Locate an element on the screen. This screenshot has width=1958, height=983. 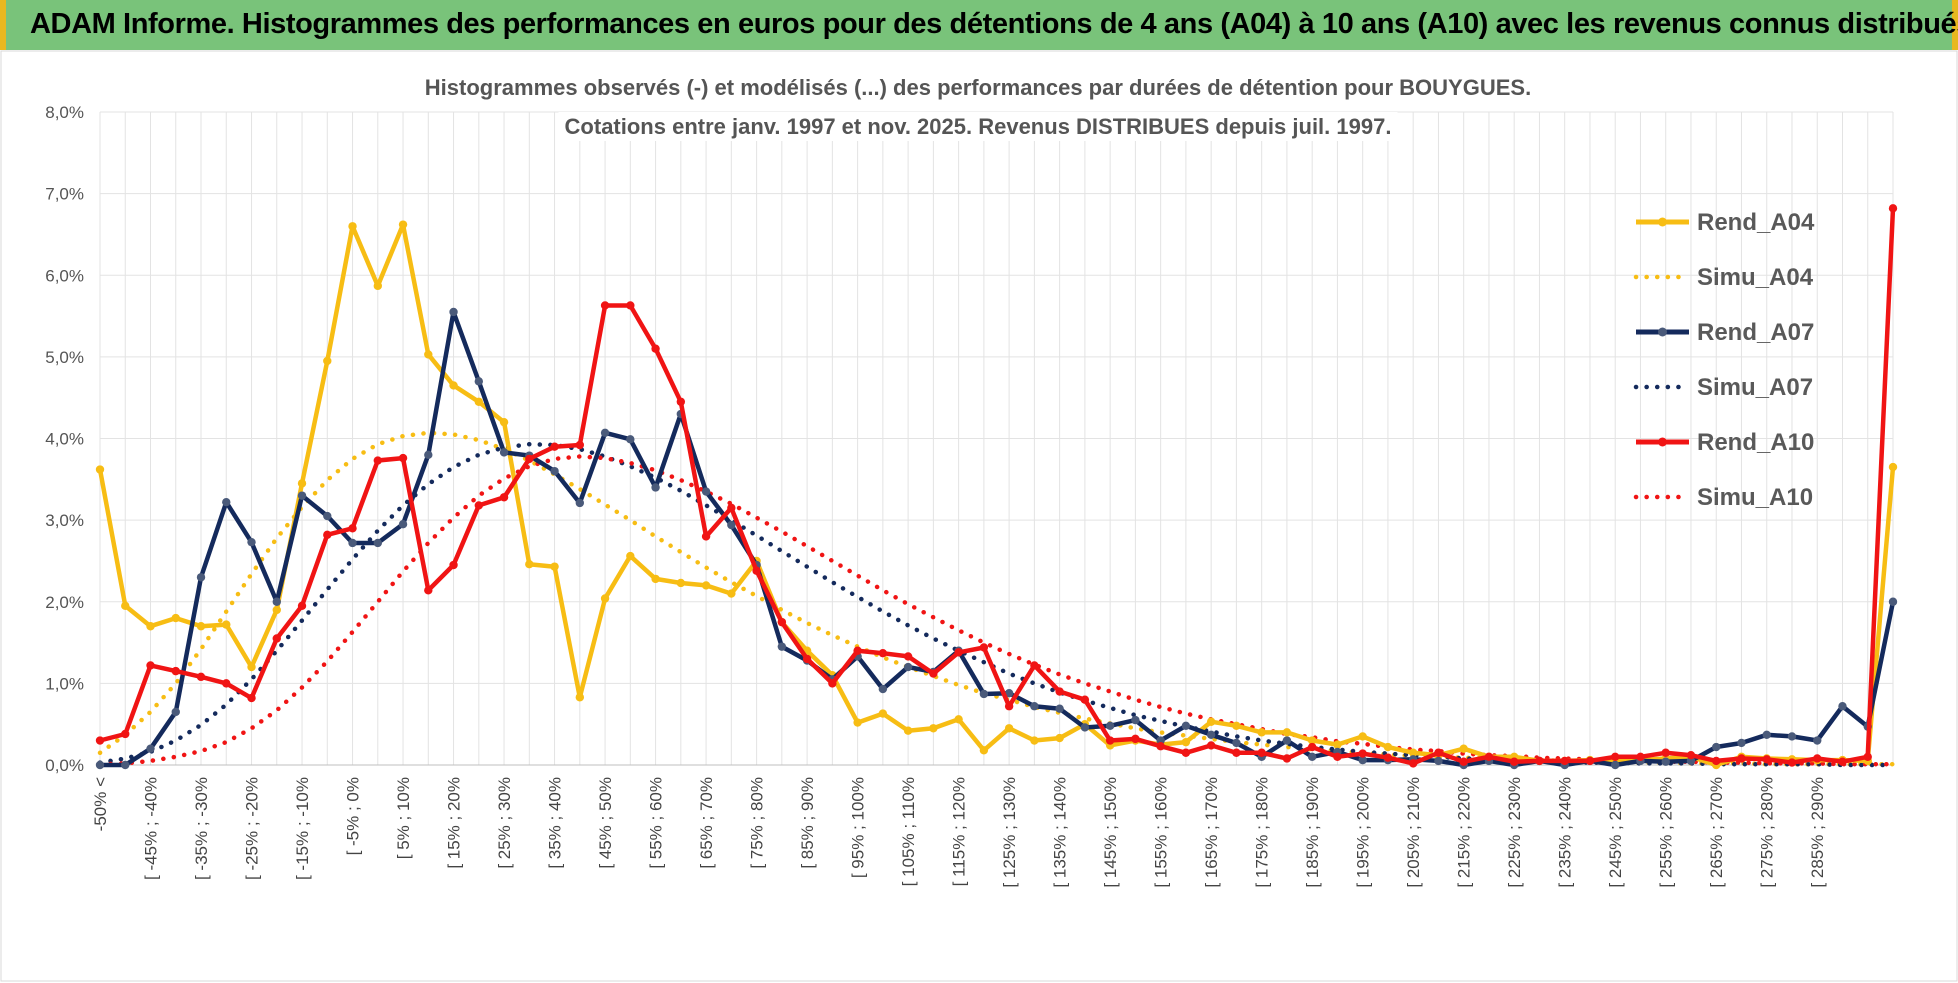
x-tick-label: [ 65% ; 70% is located at coordinates (706, 823).